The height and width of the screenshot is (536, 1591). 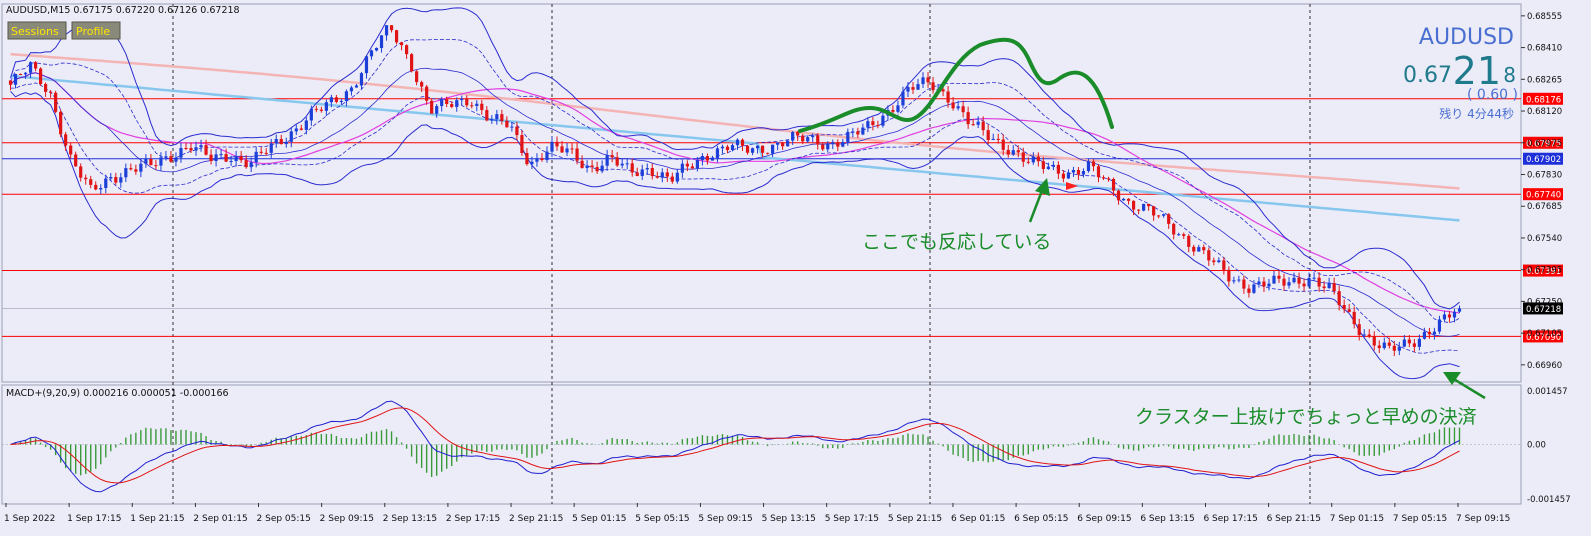 What do you see at coordinates (37, 30) in the screenshot?
I see `sessions-button: Sessions` at bounding box center [37, 30].